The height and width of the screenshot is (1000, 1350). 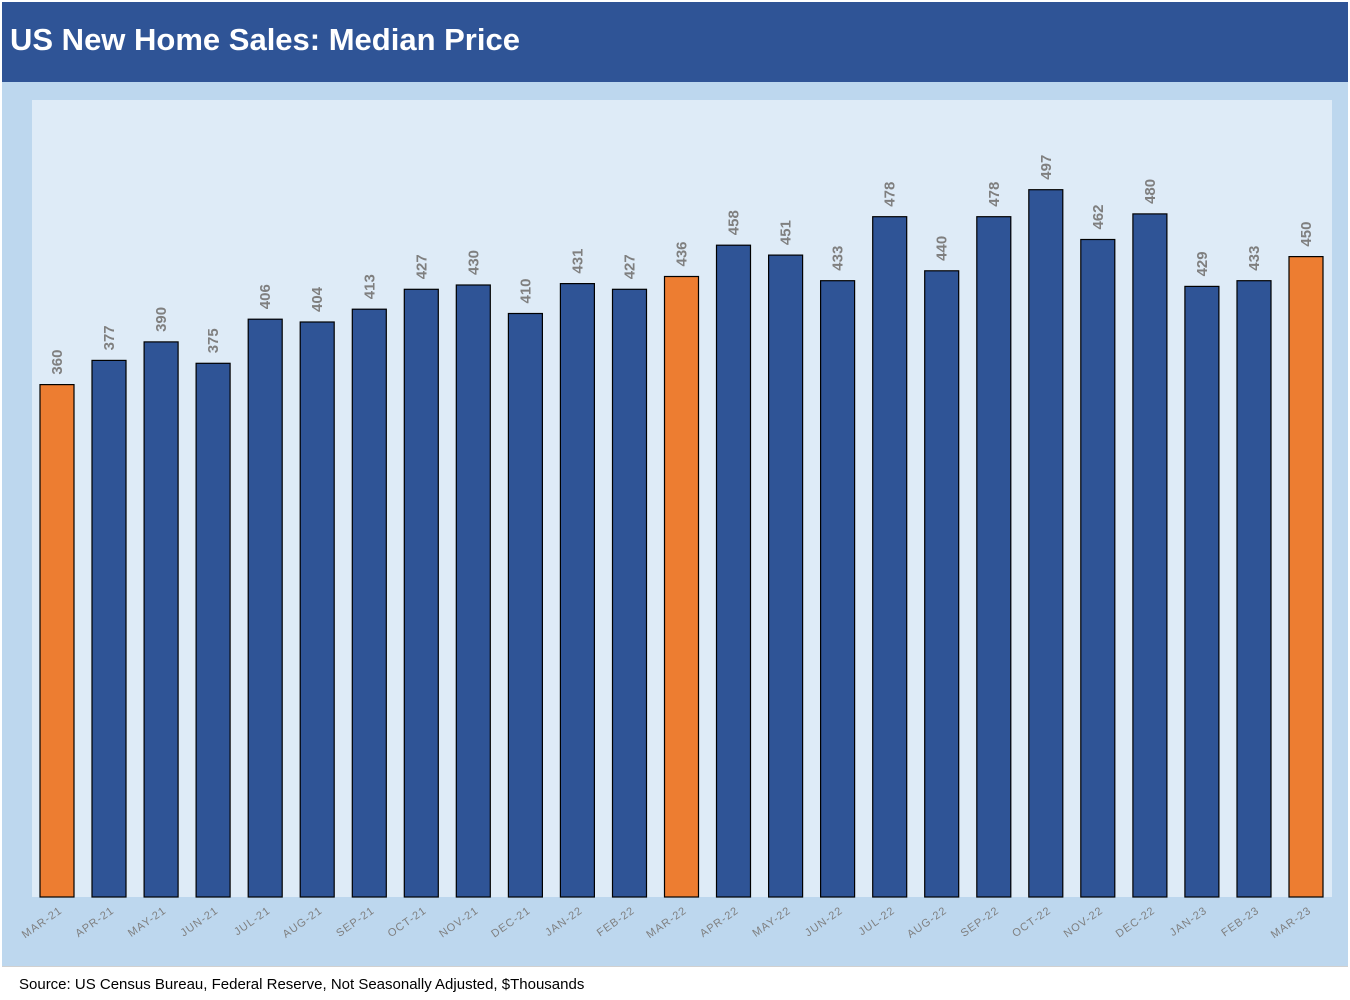 What do you see at coordinates (1150, 191) in the screenshot?
I see `data-label-dec-22: 480` at bounding box center [1150, 191].